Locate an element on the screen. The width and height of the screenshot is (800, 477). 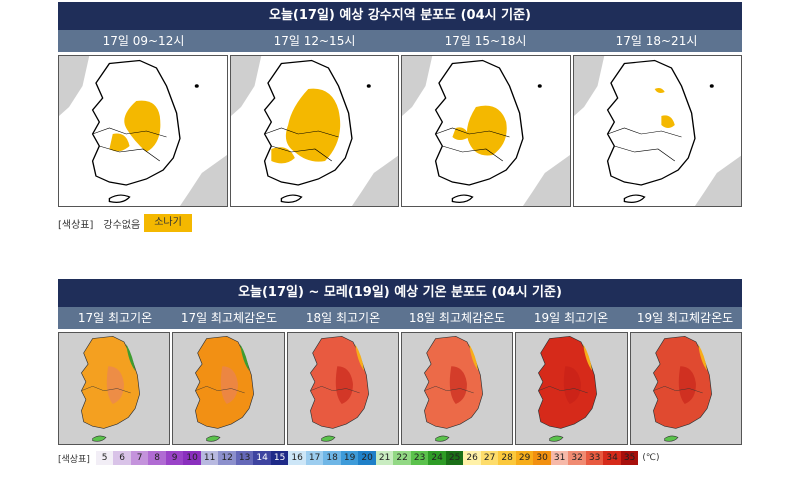
temp-scale-chip: 5 is located at coordinates (105, 458).